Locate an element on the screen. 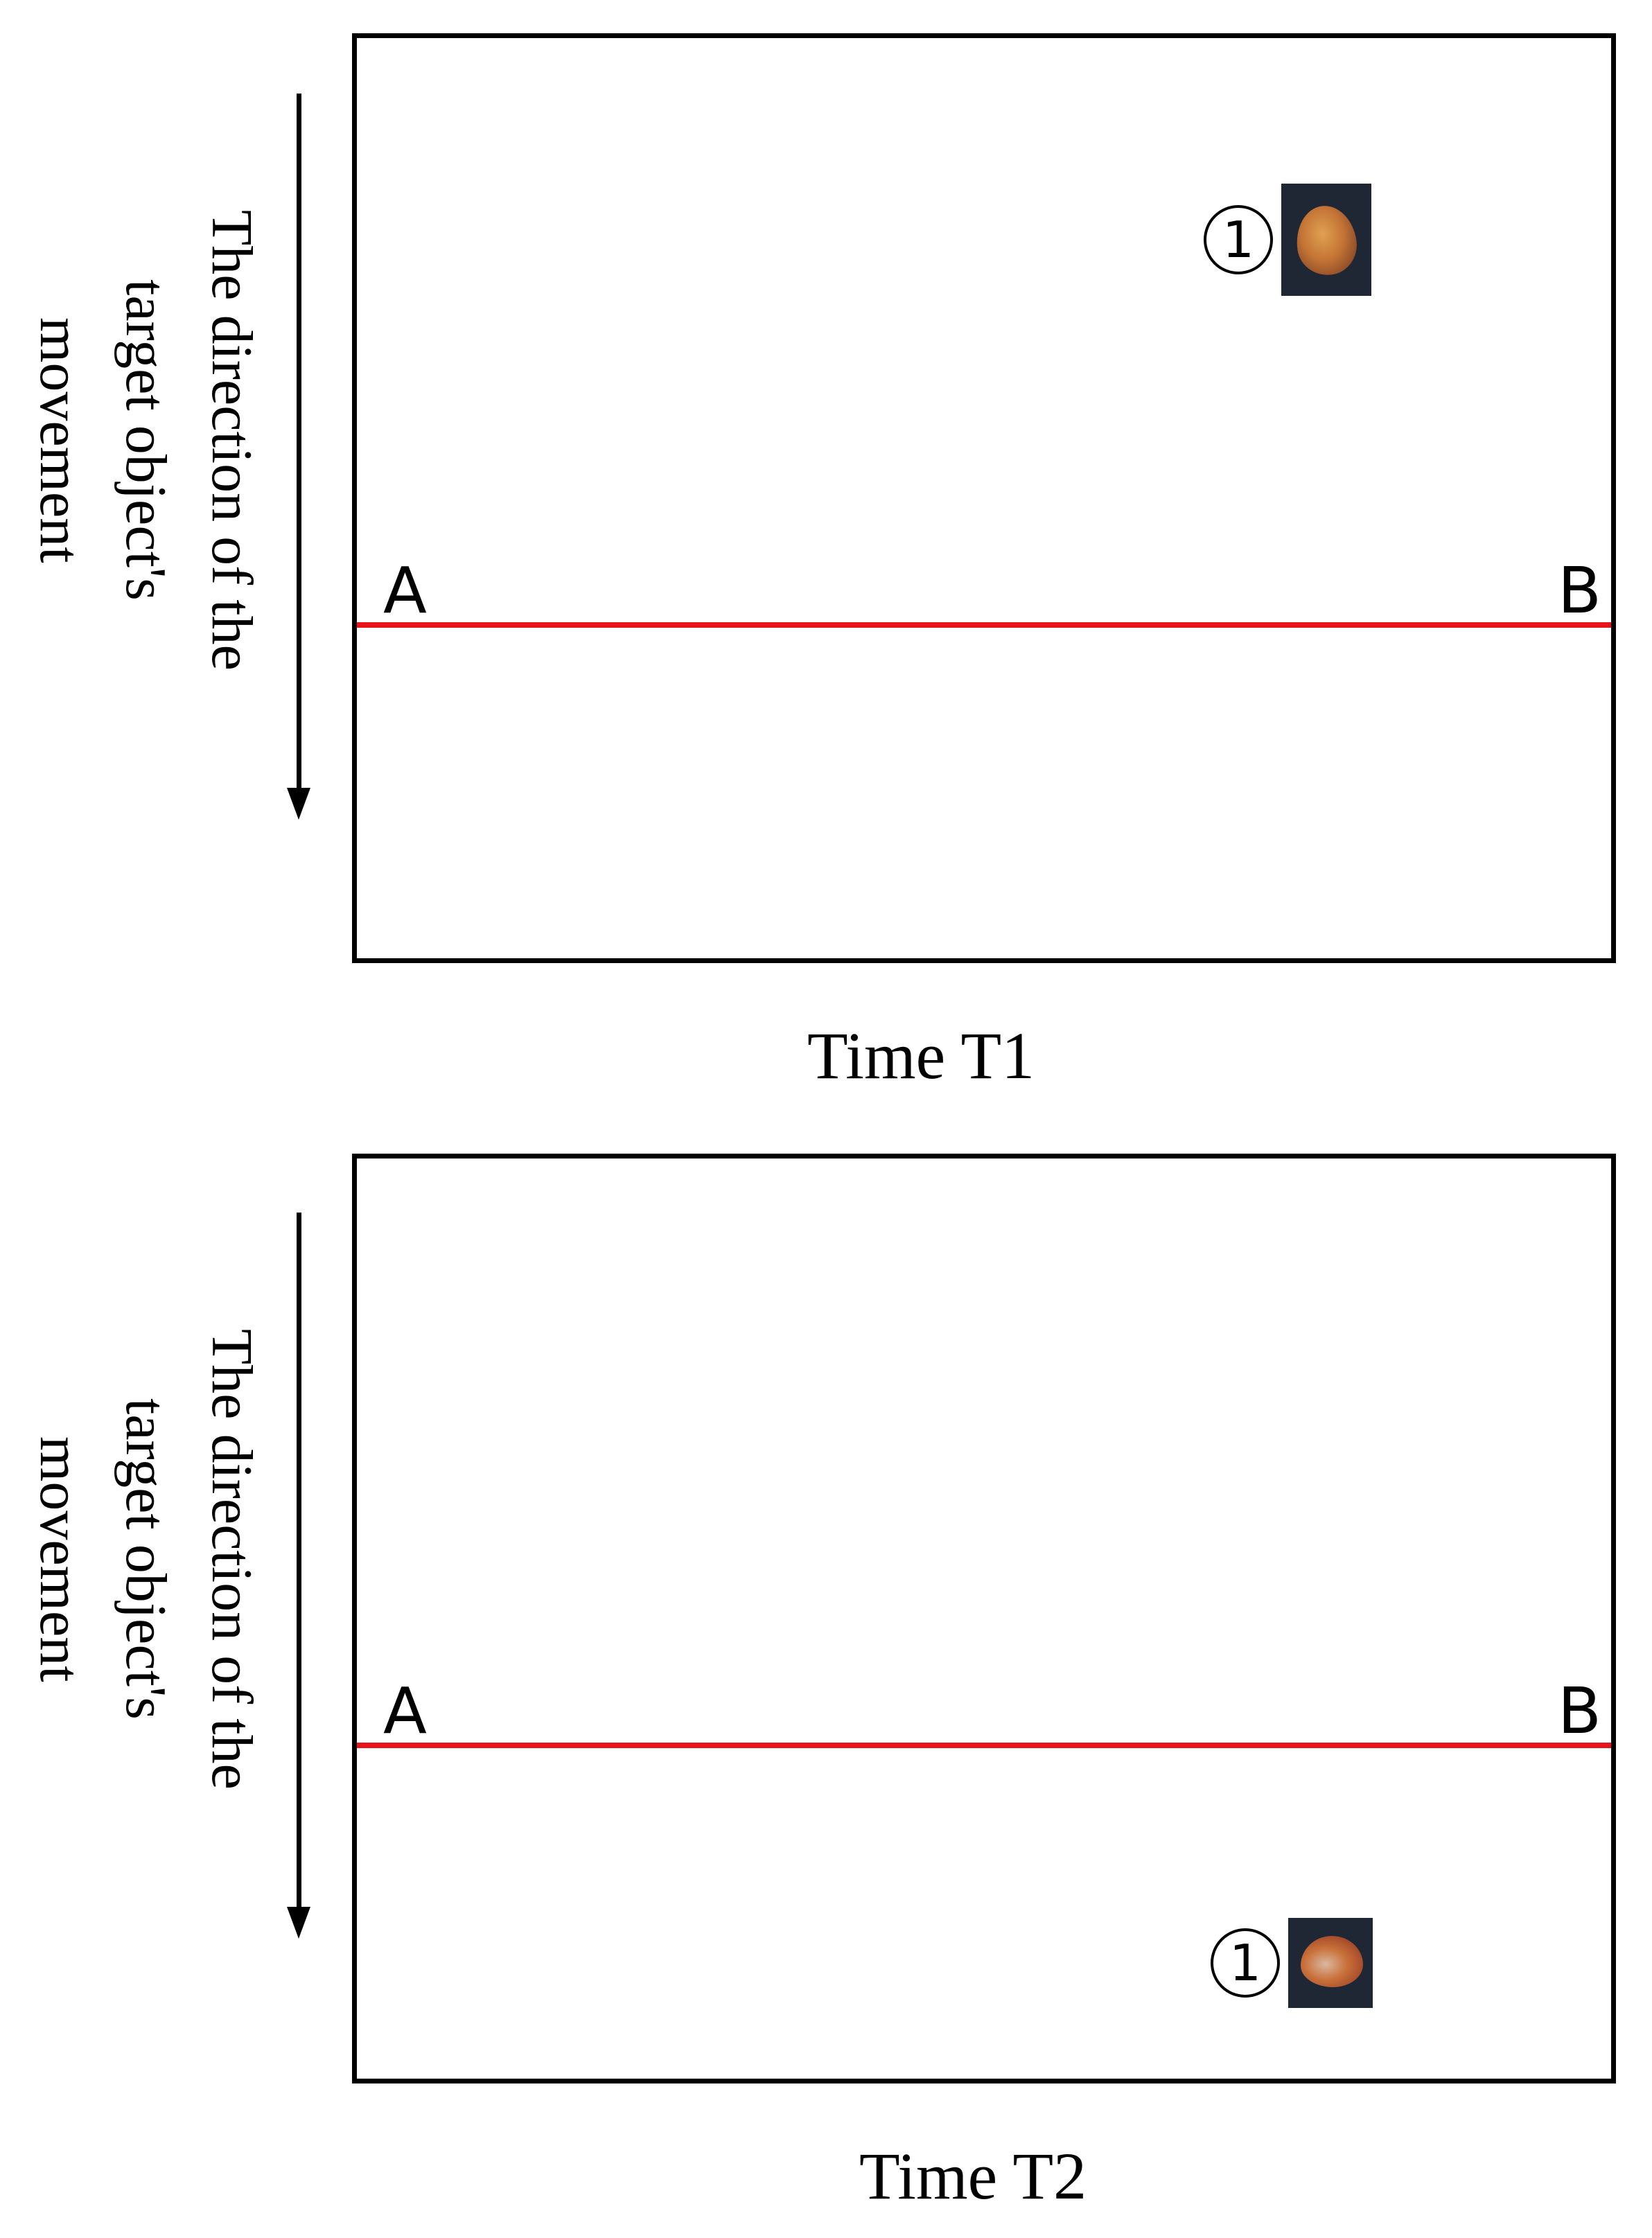 Image resolution: width=1652 pixels, height=2238 pixels. time-caption: Time T1 is located at coordinates (921, 1056).